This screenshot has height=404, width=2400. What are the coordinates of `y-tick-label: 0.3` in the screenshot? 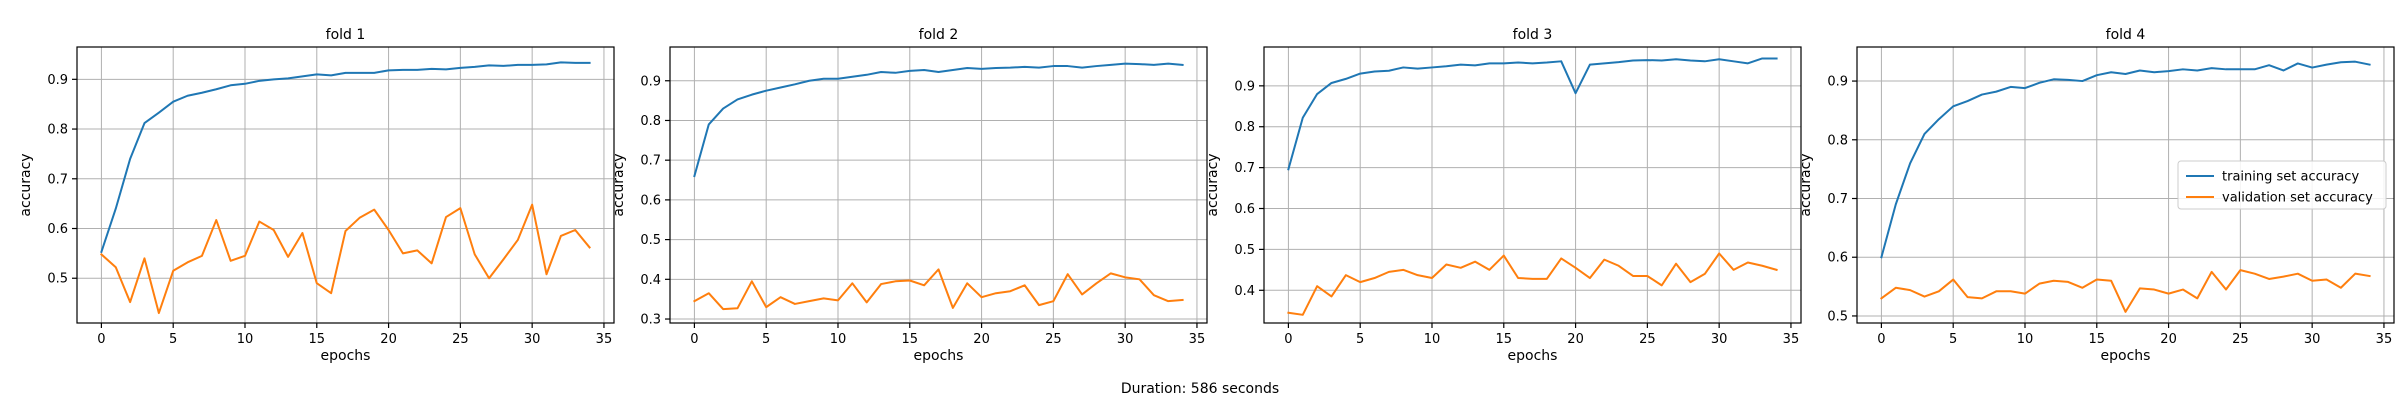 It's located at (650, 320).